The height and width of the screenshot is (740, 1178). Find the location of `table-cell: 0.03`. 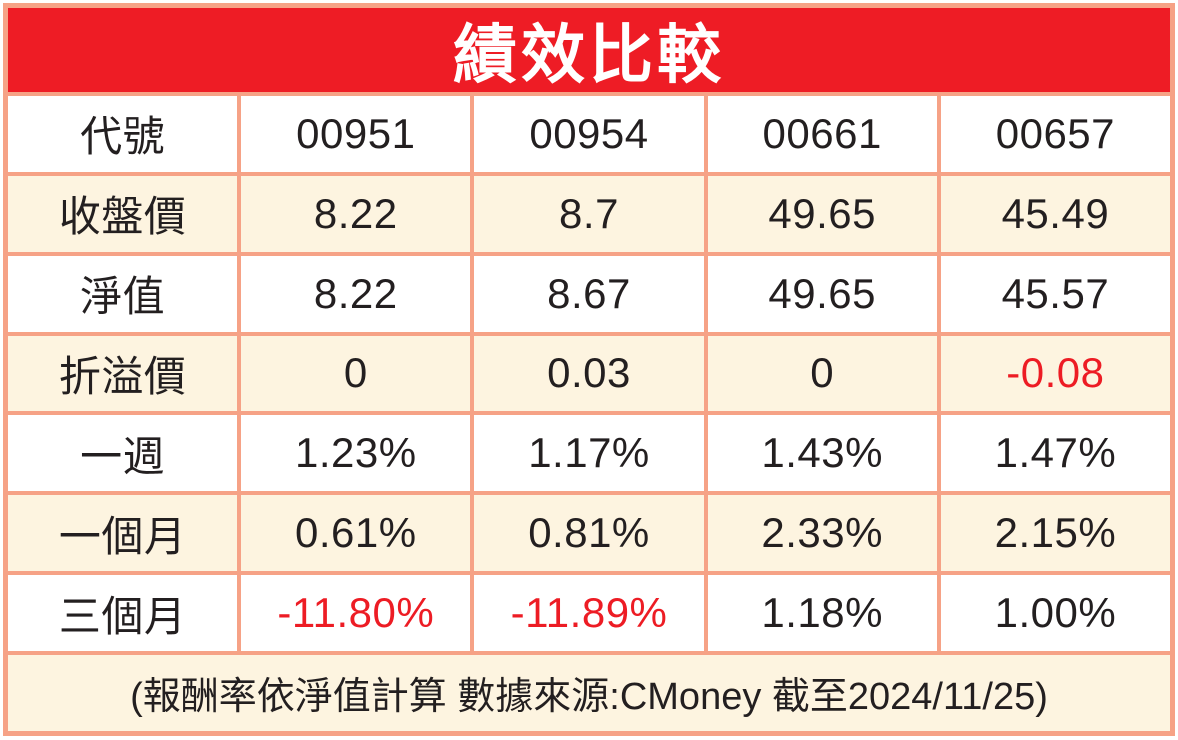

table-cell: 0.03 is located at coordinates (589, 373).